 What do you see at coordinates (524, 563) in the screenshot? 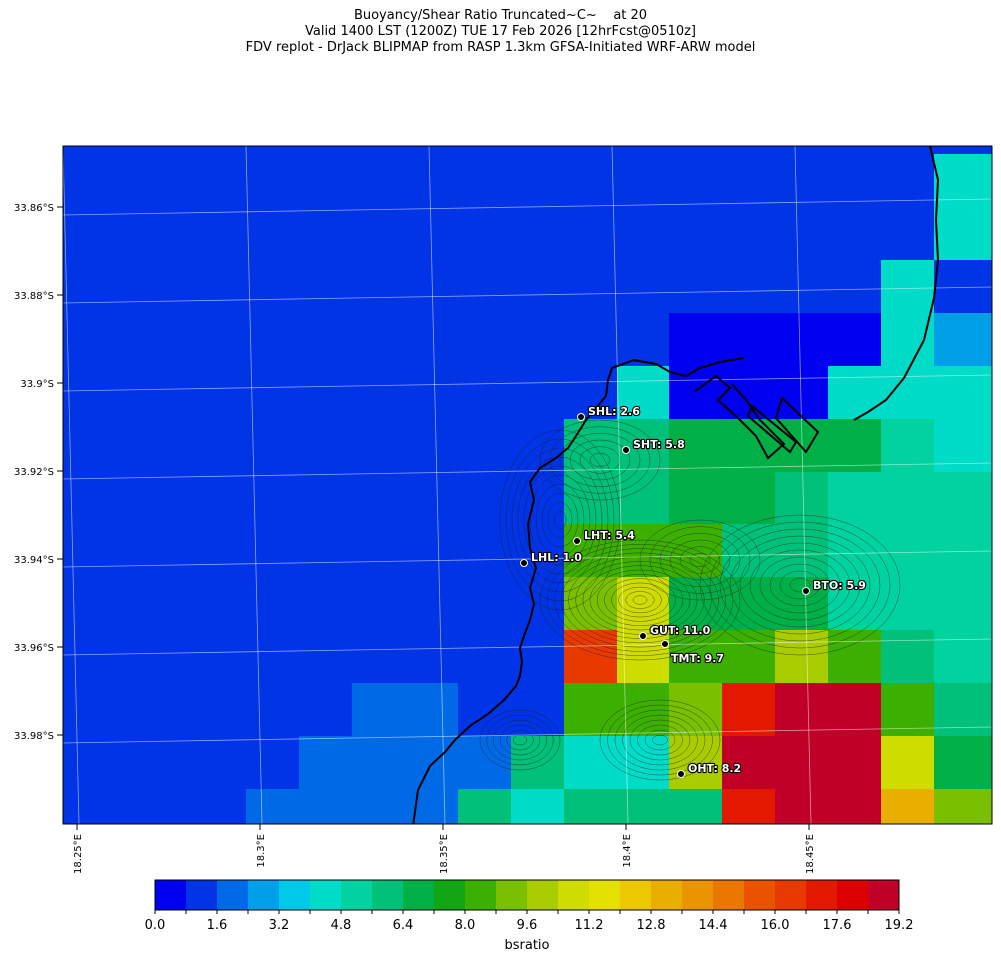
I see `station-marker-lhl` at bounding box center [524, 563].